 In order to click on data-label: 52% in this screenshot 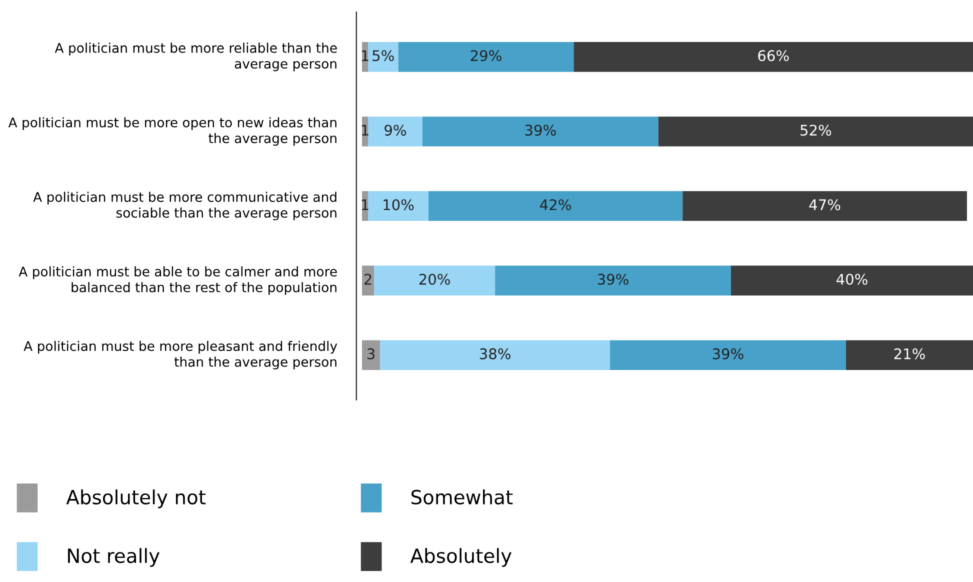, I will do `click(816, 130)`.